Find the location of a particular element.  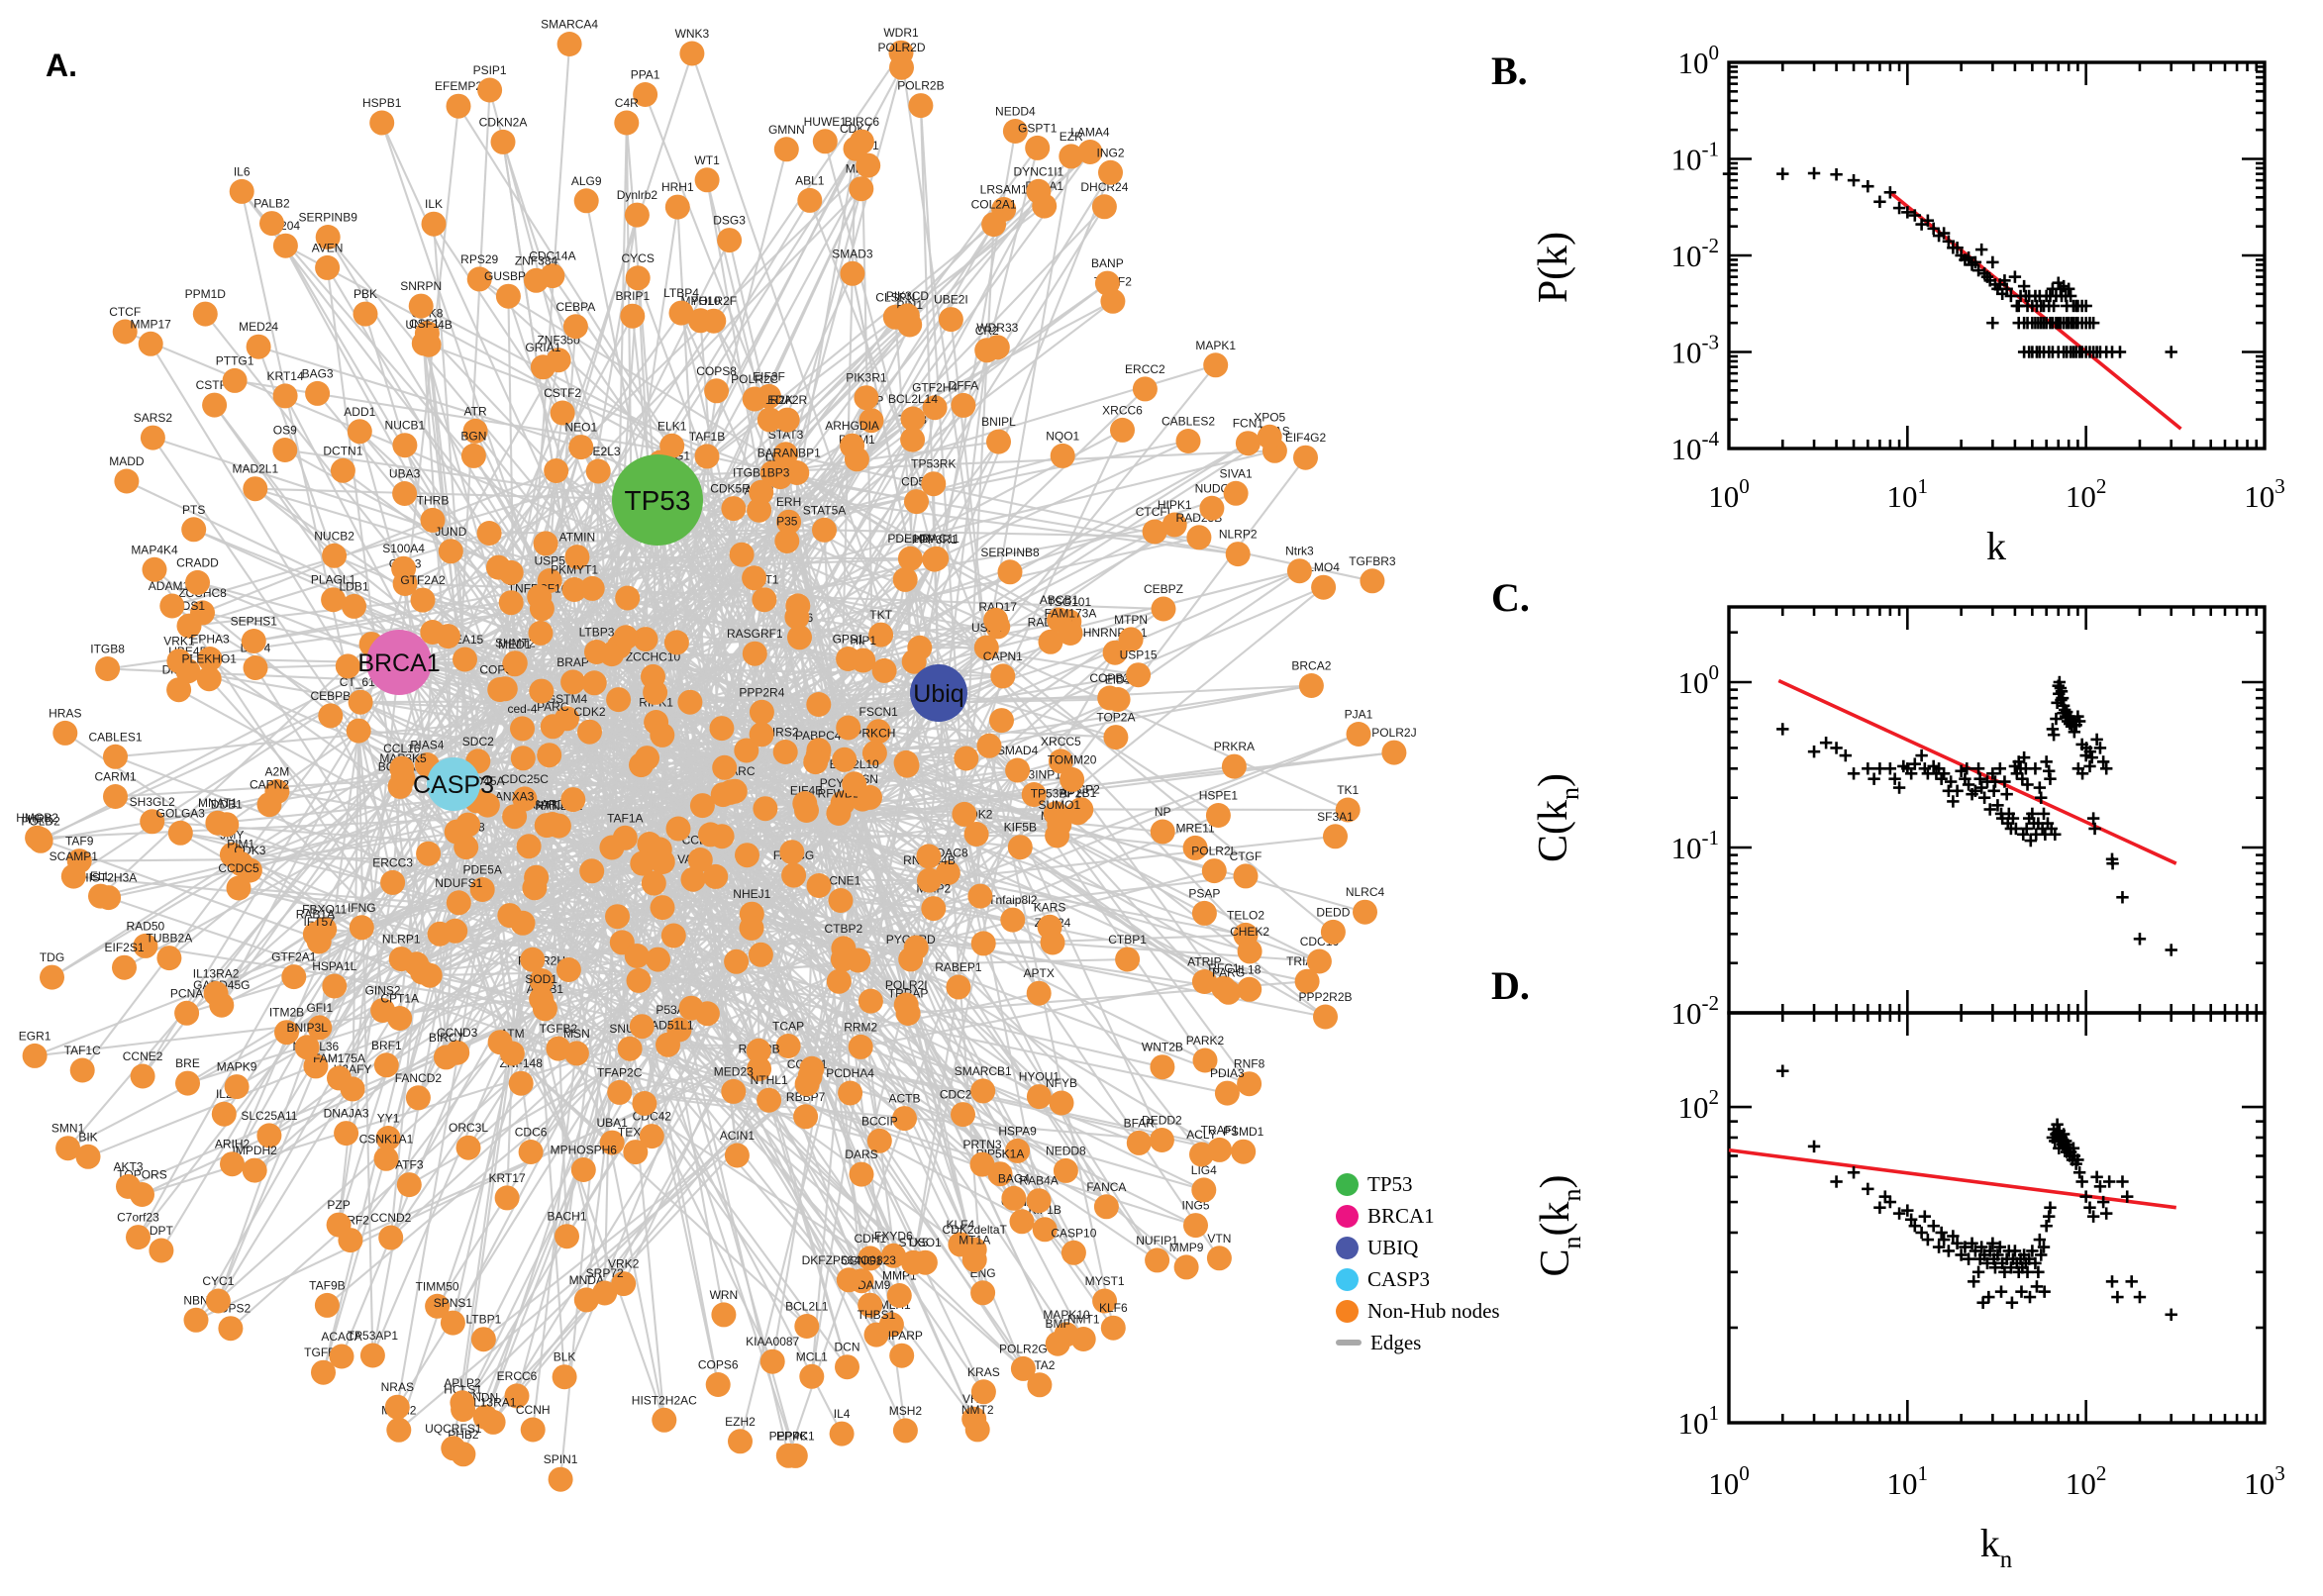

gene-label: PIK3R1 is located at coordinates (866, 378).